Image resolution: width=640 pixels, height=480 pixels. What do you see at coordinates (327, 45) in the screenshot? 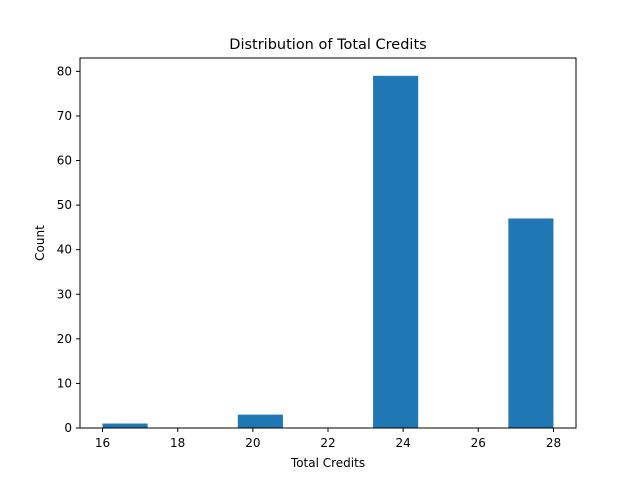
I see `chart-title: Distribution of Total Credits` at bounding box center [327, 45].